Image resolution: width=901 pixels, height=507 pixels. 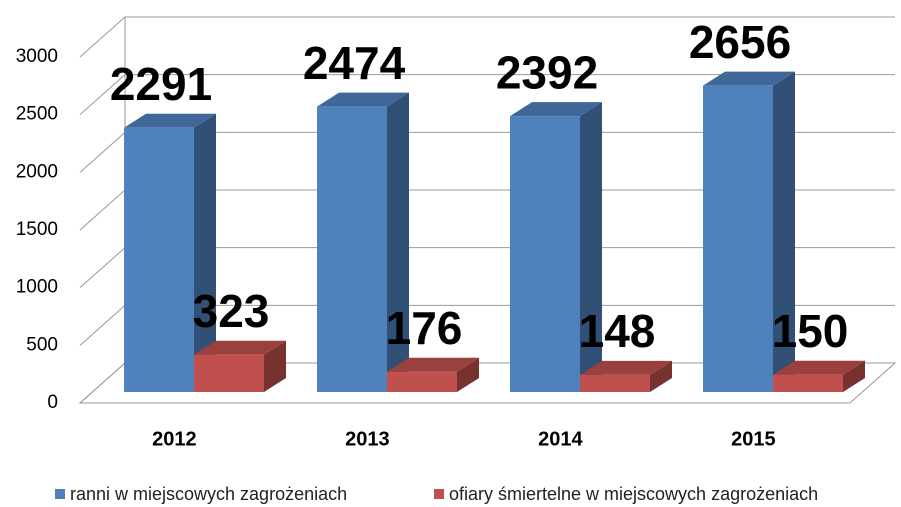 What do you see at coordinates (547, 72) in the screenshot?
I see `data-label: 2392` at bounding box center [547, 72].